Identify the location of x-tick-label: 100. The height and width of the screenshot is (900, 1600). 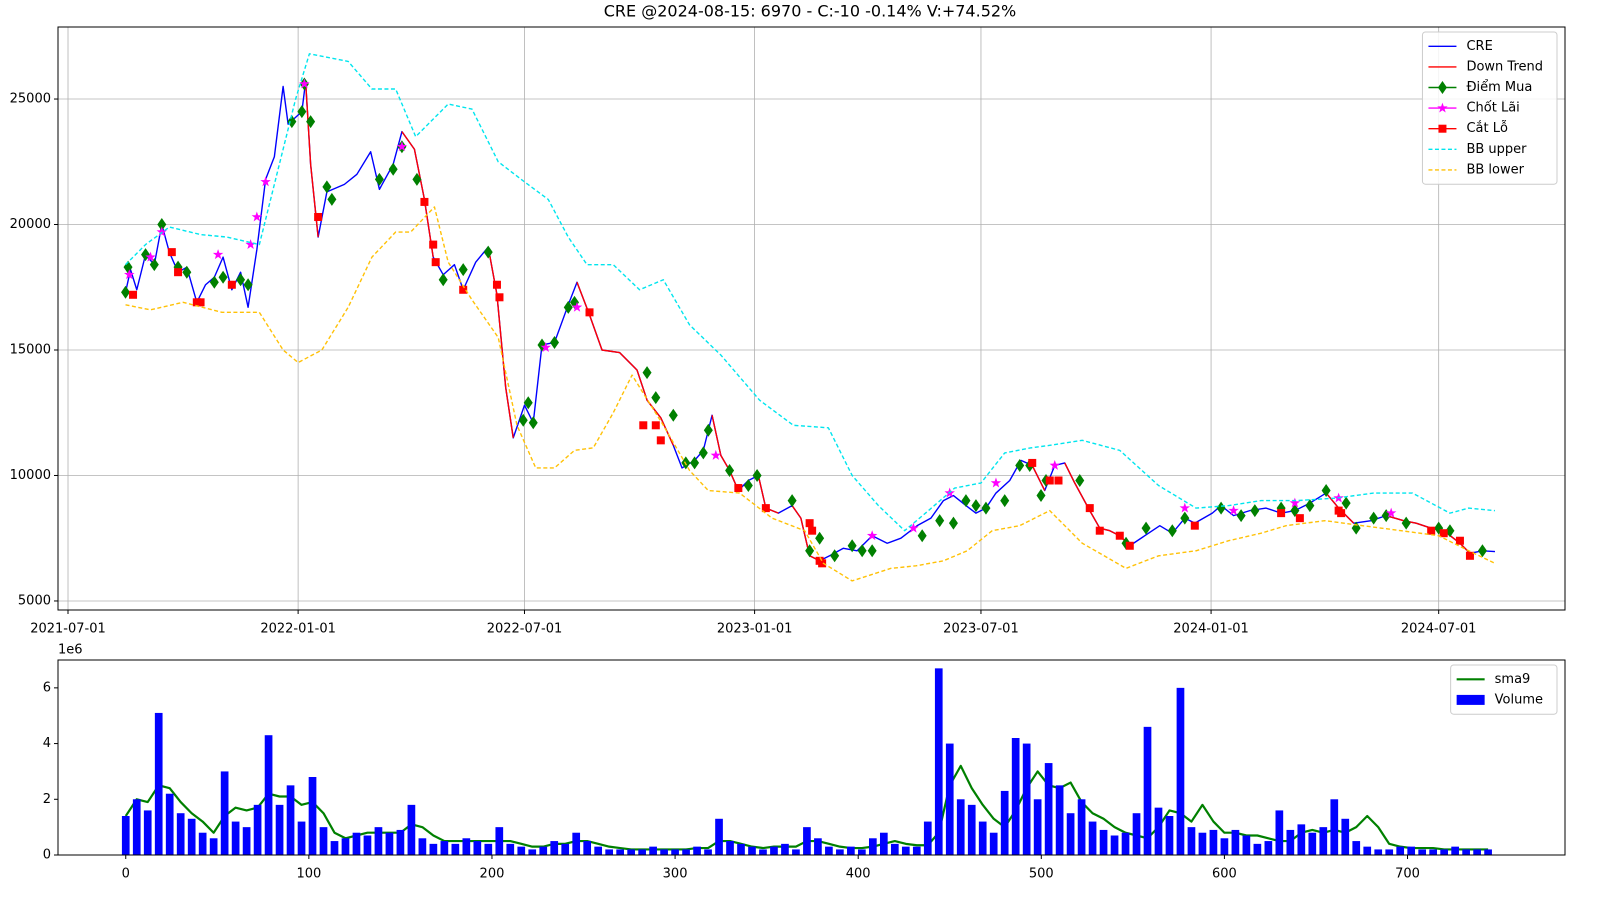
(308, 874).